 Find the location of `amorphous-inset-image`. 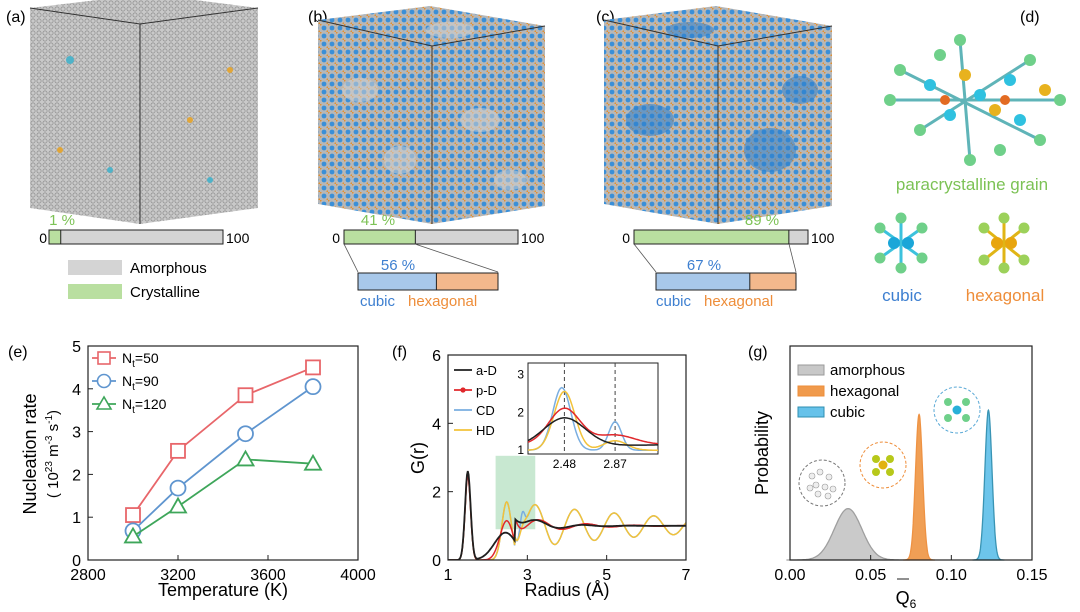

amorphous-inset-image is located at coordinates (822, 483).